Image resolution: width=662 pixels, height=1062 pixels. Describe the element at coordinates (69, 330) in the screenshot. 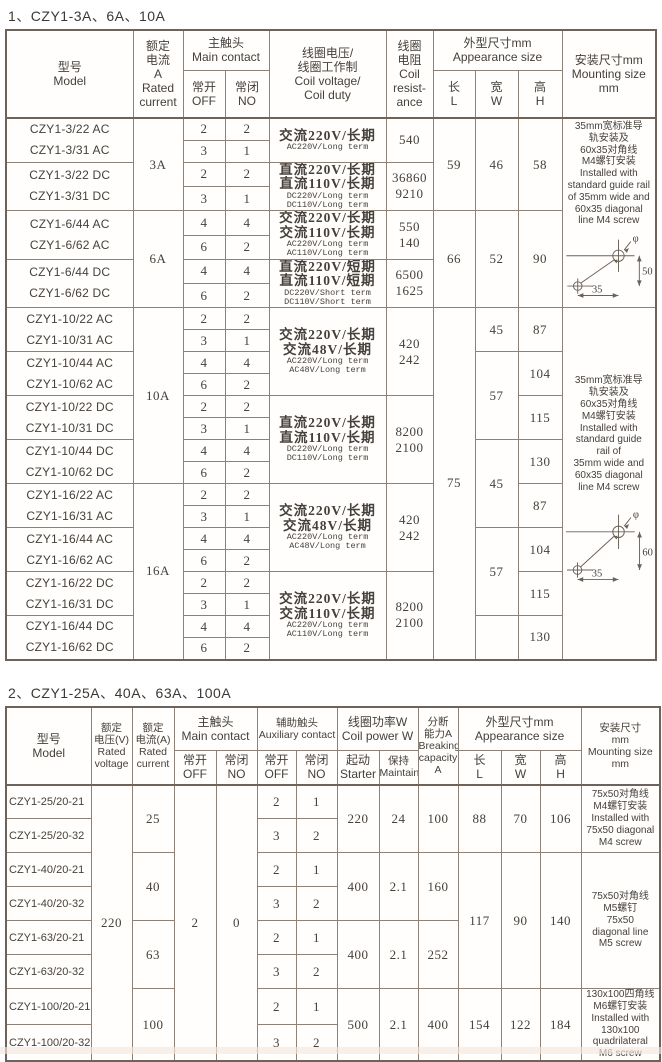

I see `model-cell: CZY1-10/22 AC CZY1-10/31 AC` at that location.